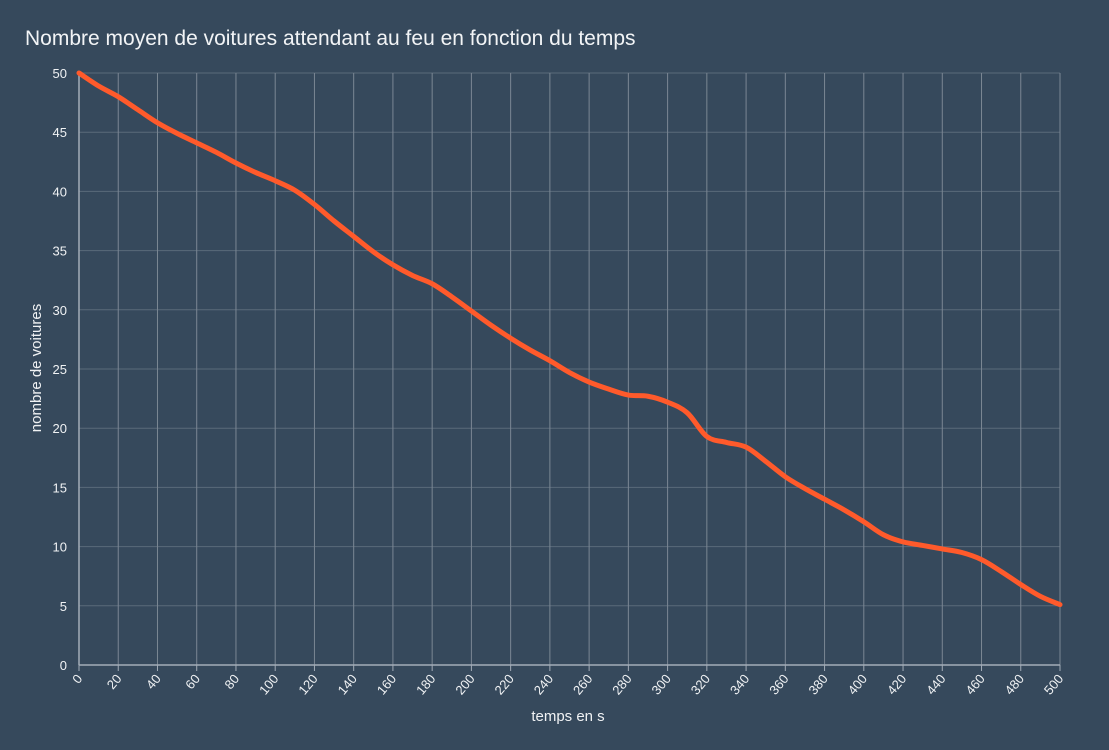 The height and width of the screenshot is (750, 1109). I want to click on y-tick-label: 0, so click(63, 665).